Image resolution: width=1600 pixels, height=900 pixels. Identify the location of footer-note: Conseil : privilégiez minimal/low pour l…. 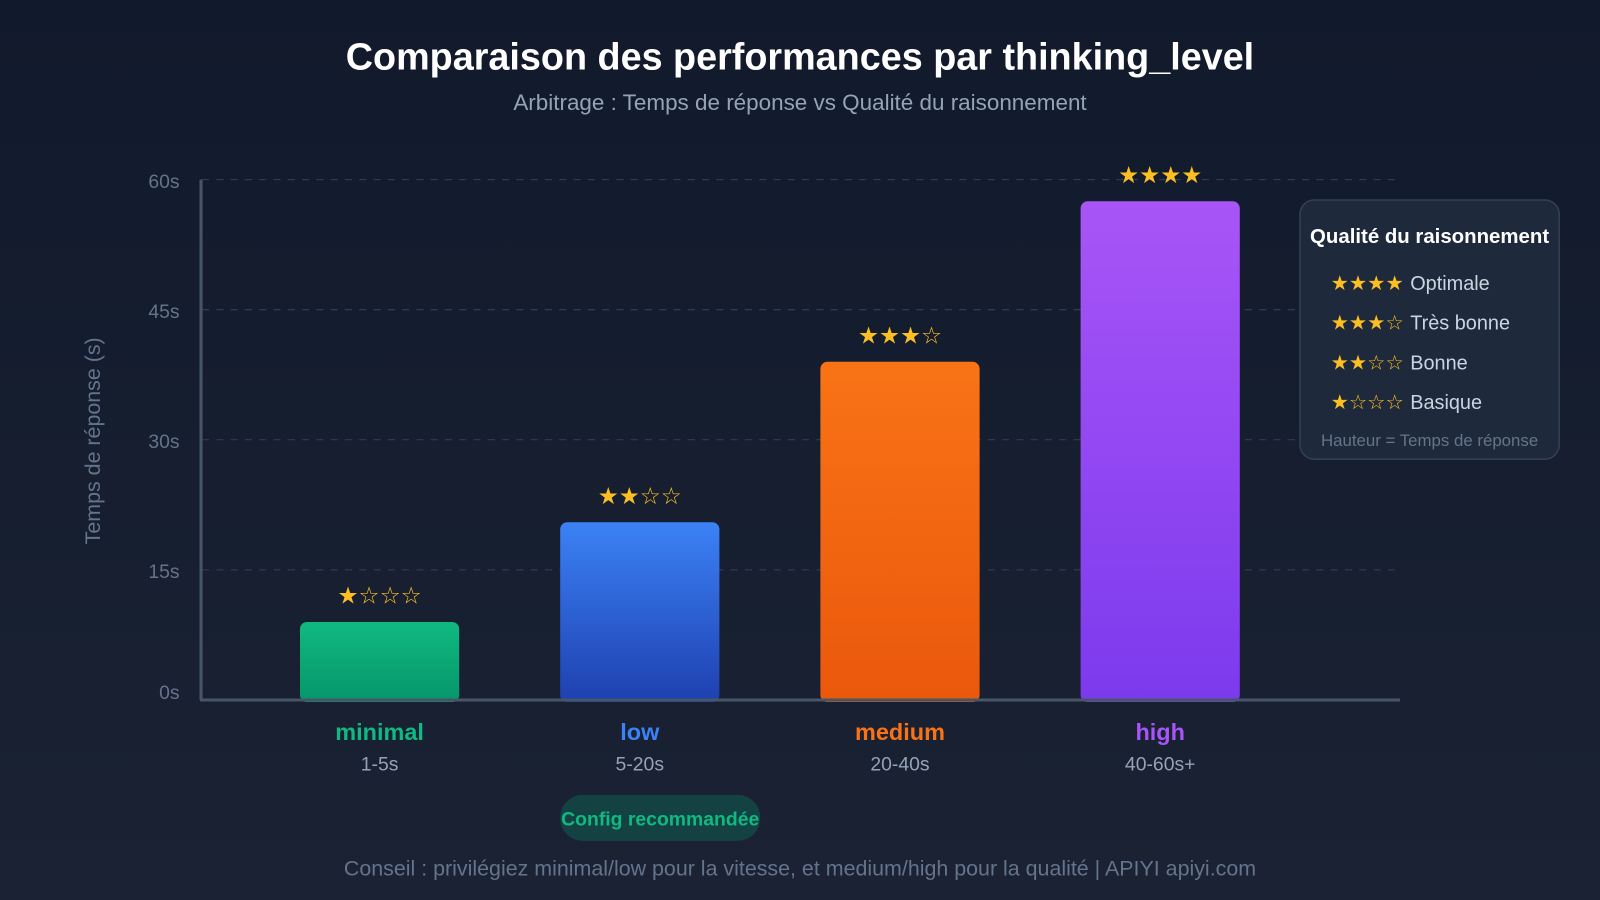
(800, 869).